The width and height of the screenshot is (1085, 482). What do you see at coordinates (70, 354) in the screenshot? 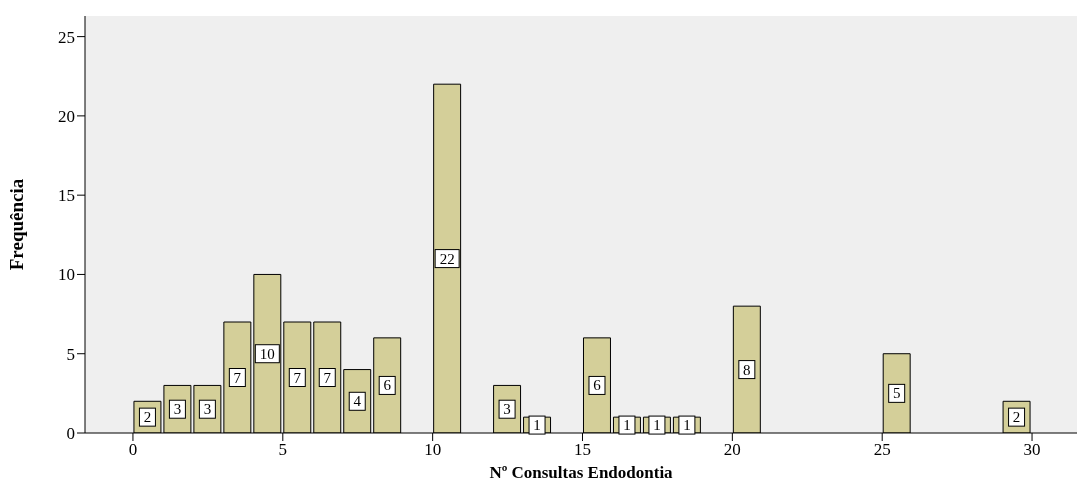
I see `y-tick-label: 5` at bounding box center [70, 354].